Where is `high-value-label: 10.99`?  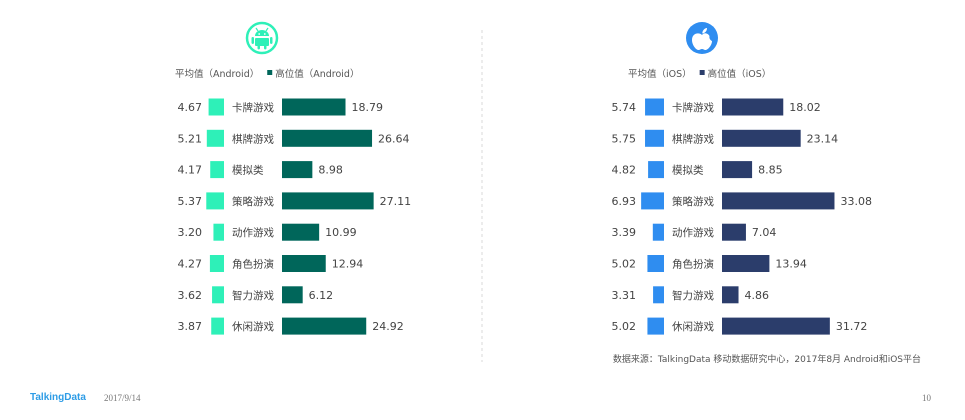 high-value-label: 10.99 is located at coordinates (341, 232).